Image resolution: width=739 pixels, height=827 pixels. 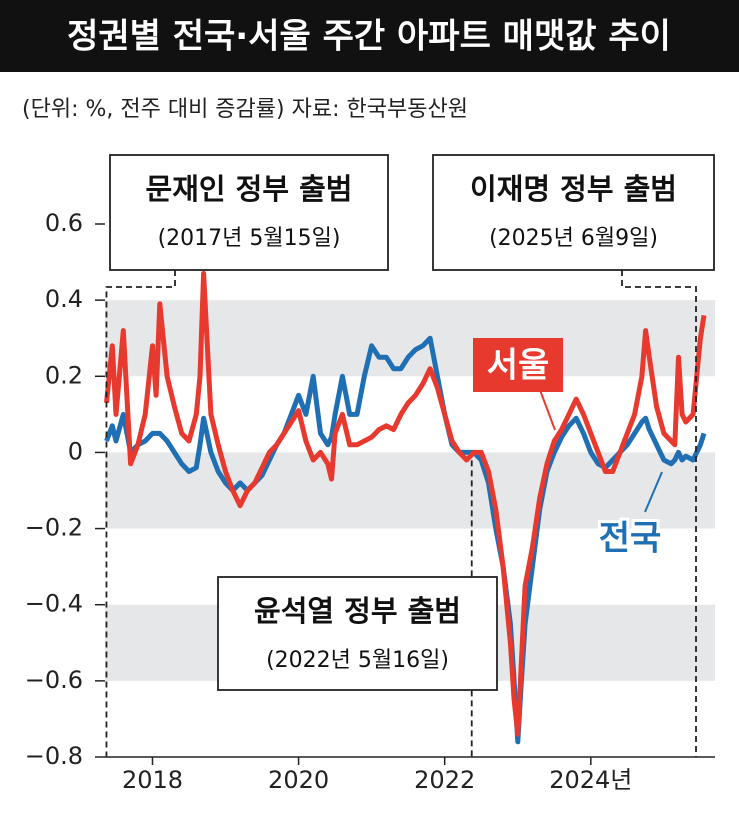 What do you see at coordinates (54, 680) in the screenshot?
I see `y-tick-label: −0.6` at bounding box center [54, 680].